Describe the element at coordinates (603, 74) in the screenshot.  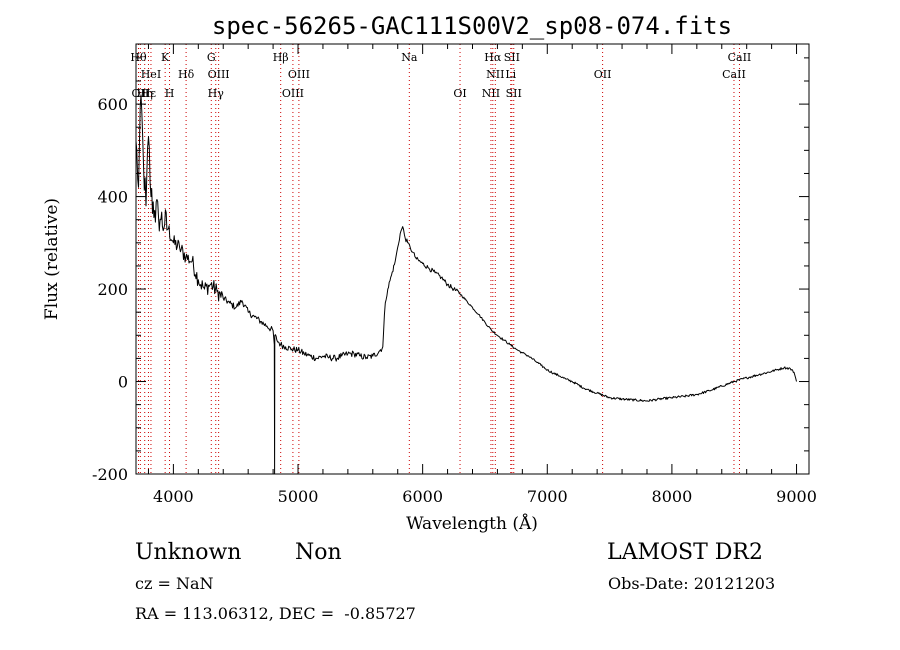
I see `line-marker-label: OII` at that location.